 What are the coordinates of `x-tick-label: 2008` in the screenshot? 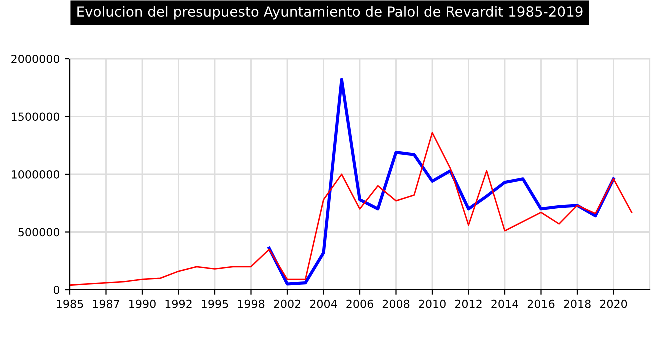 It's located at (396, 304).